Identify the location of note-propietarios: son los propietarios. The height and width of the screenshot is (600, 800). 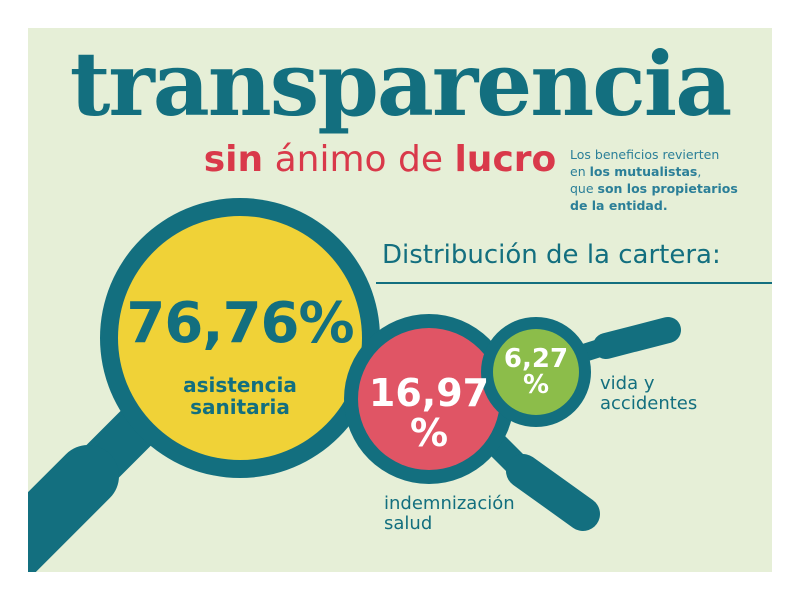
(667, 188).